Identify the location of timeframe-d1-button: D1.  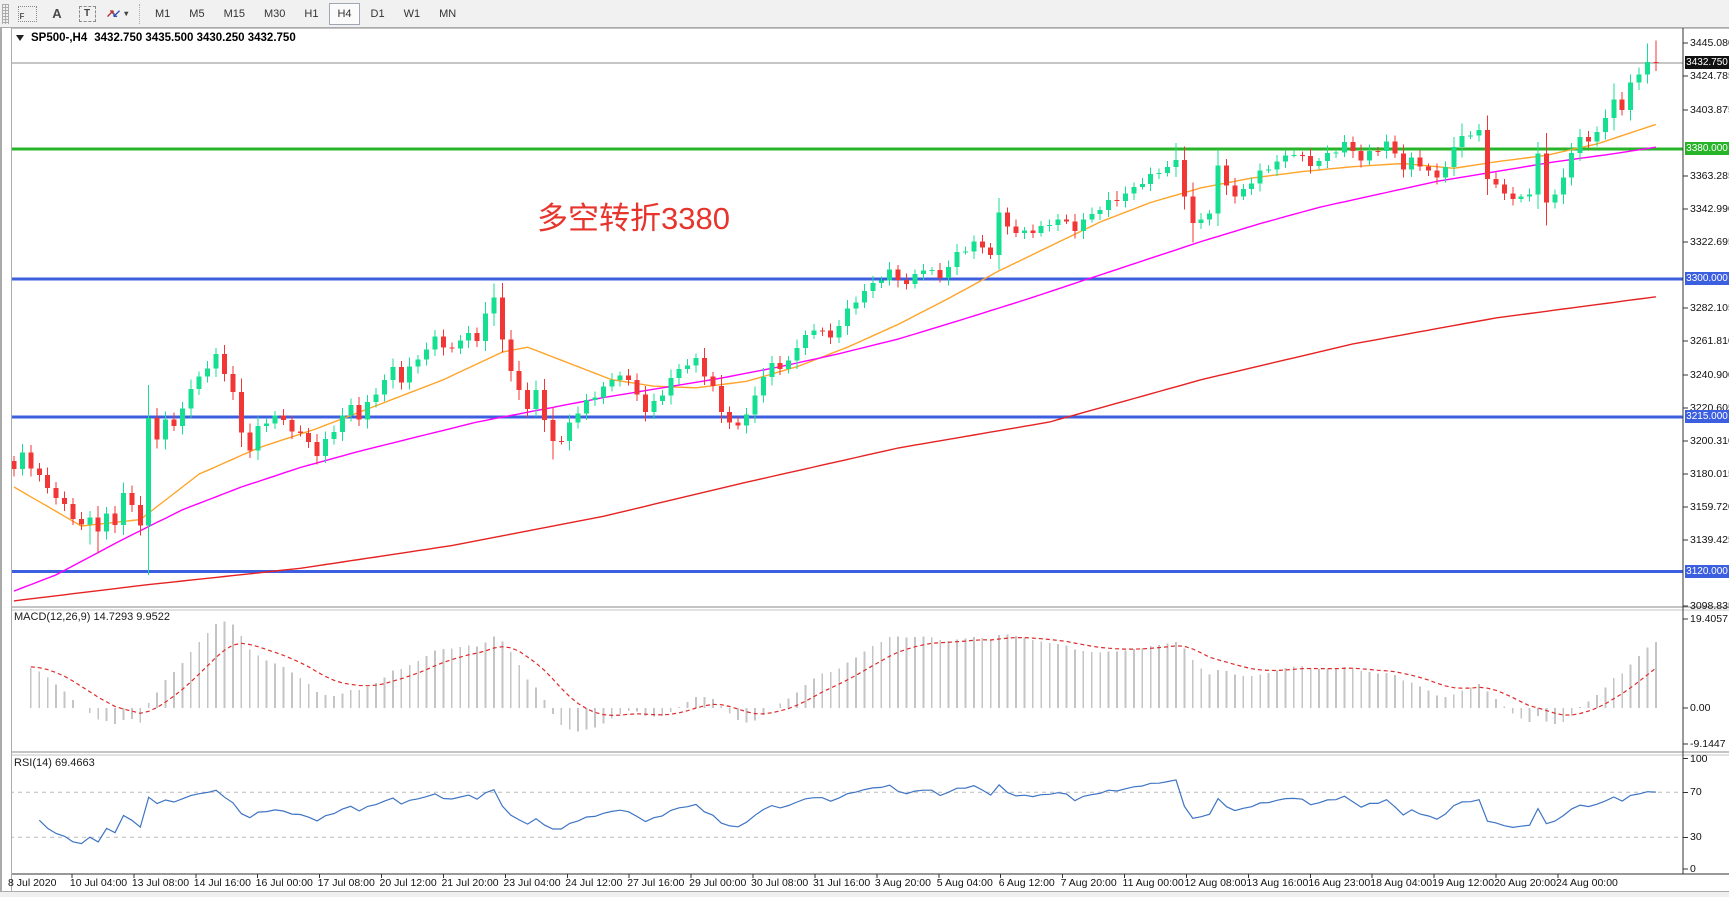
(377, 13).